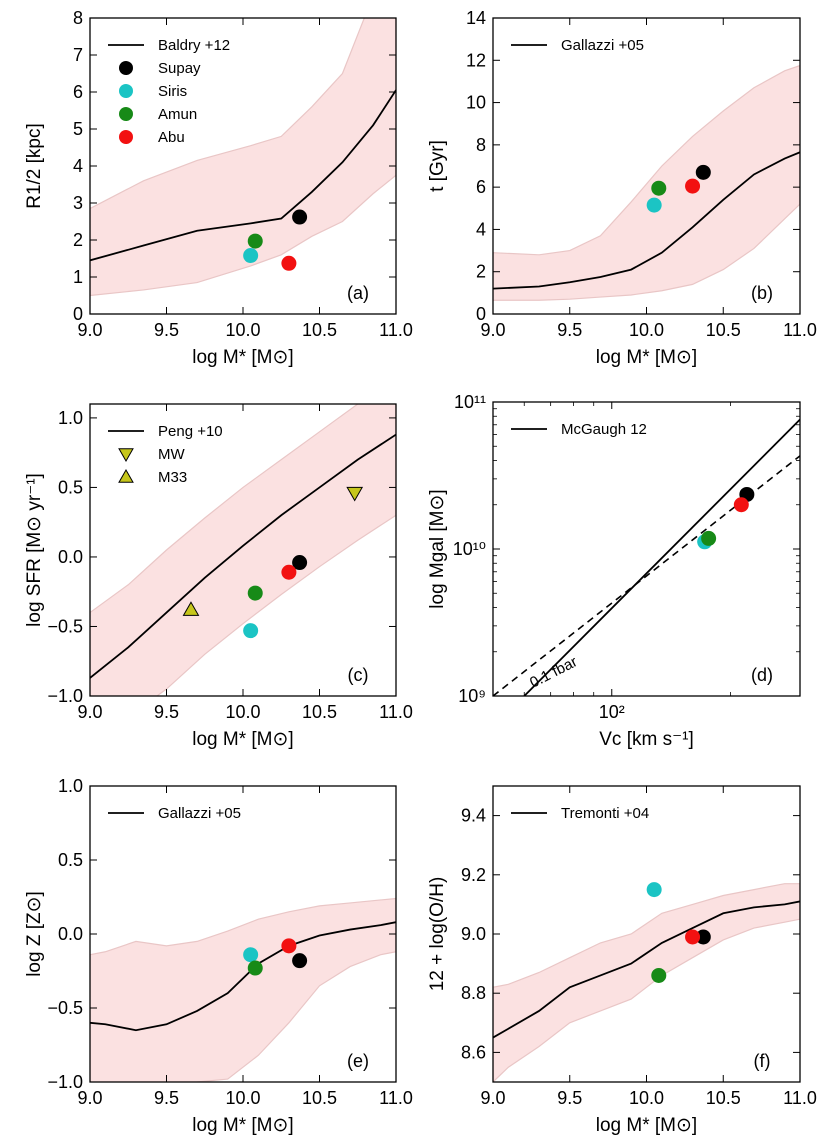 The width and height of the screenshot is (830, 1146). What do you see at coordinates (358, 1061) in the screenshot?
I see `panel-label: (e)` at bounding box center [358, 1061].